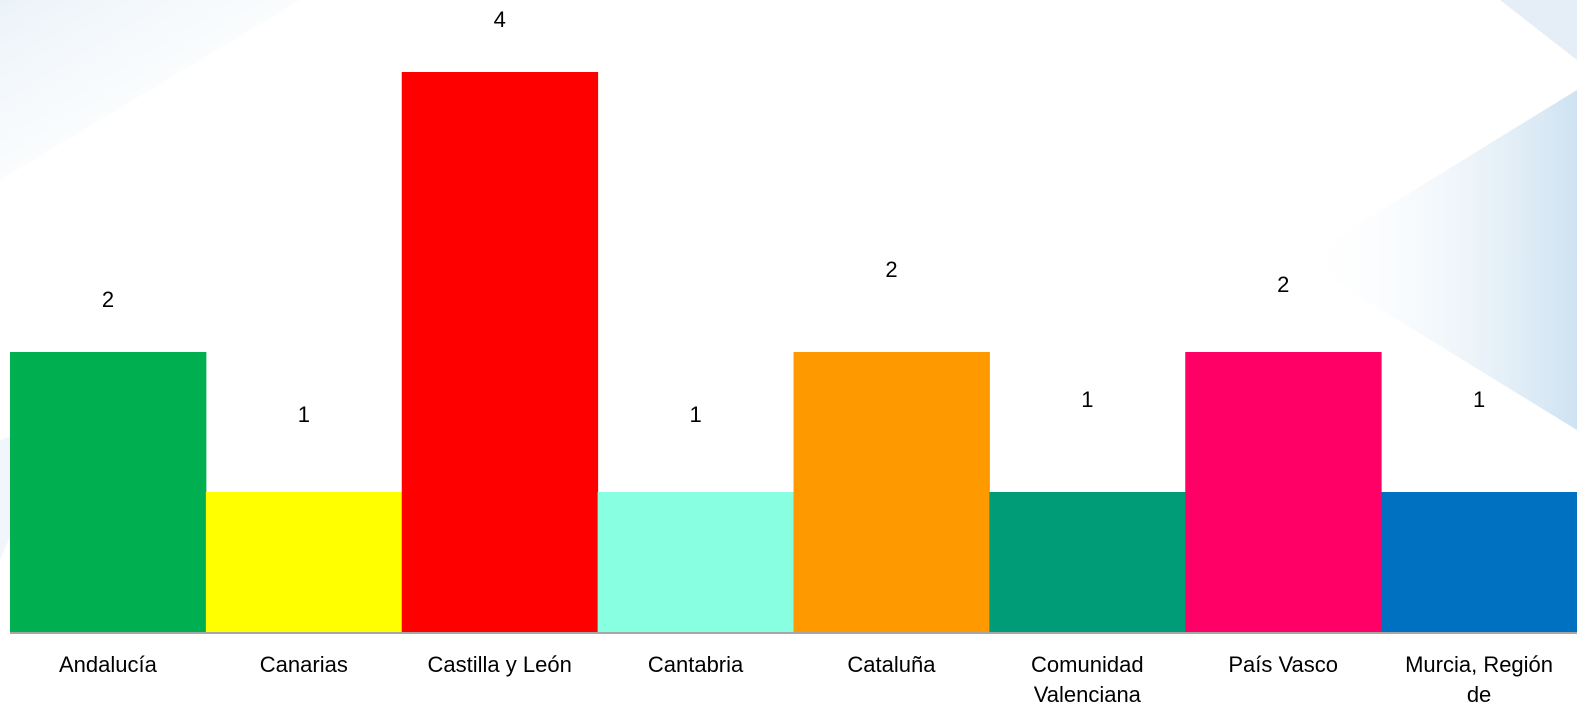 The width and height of the screenshot is (1577, 710). I want to click on category-label-line: País Vasco, so click(1283, 664).